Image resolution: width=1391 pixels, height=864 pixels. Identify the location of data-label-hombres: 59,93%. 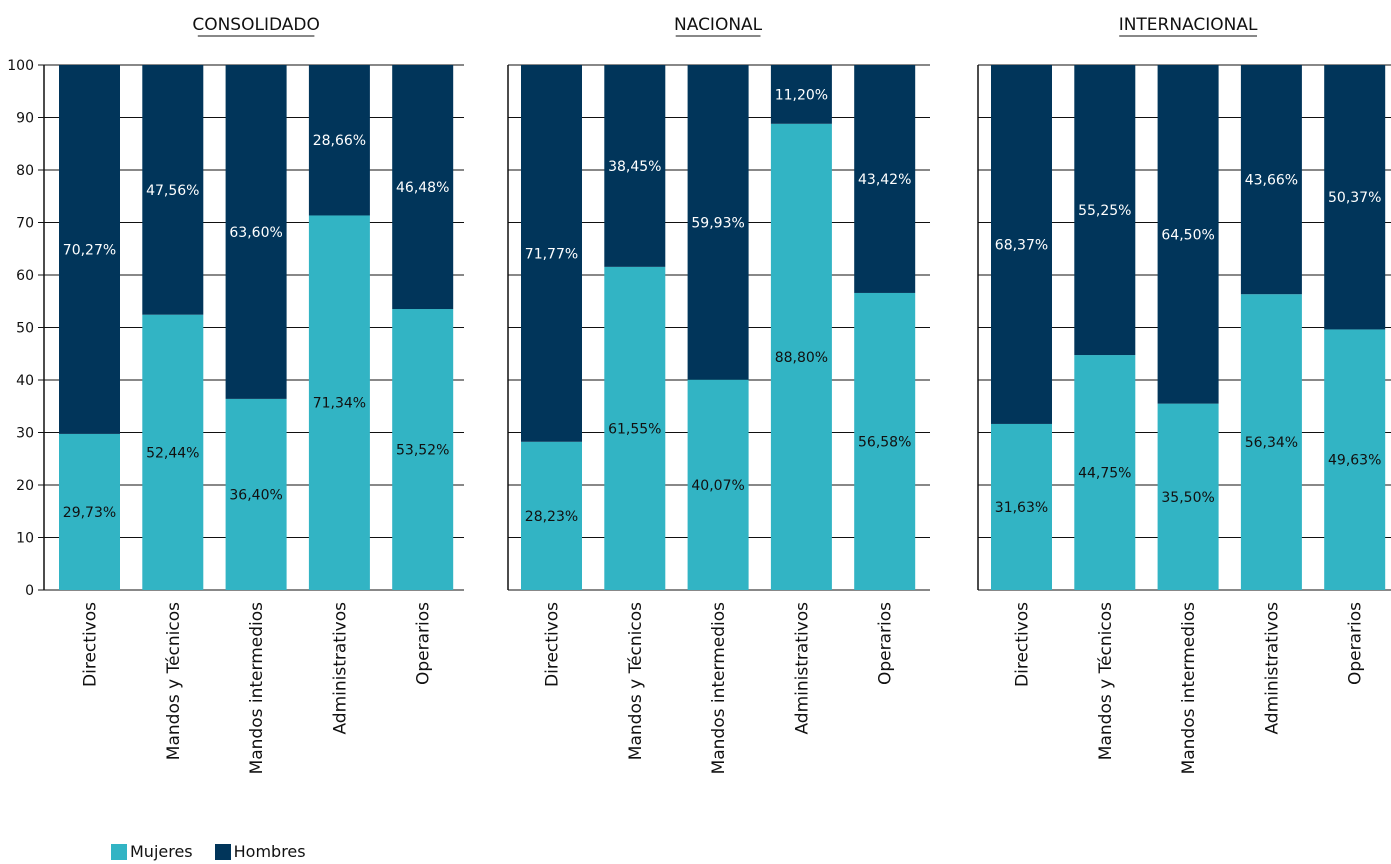
(717, 223).